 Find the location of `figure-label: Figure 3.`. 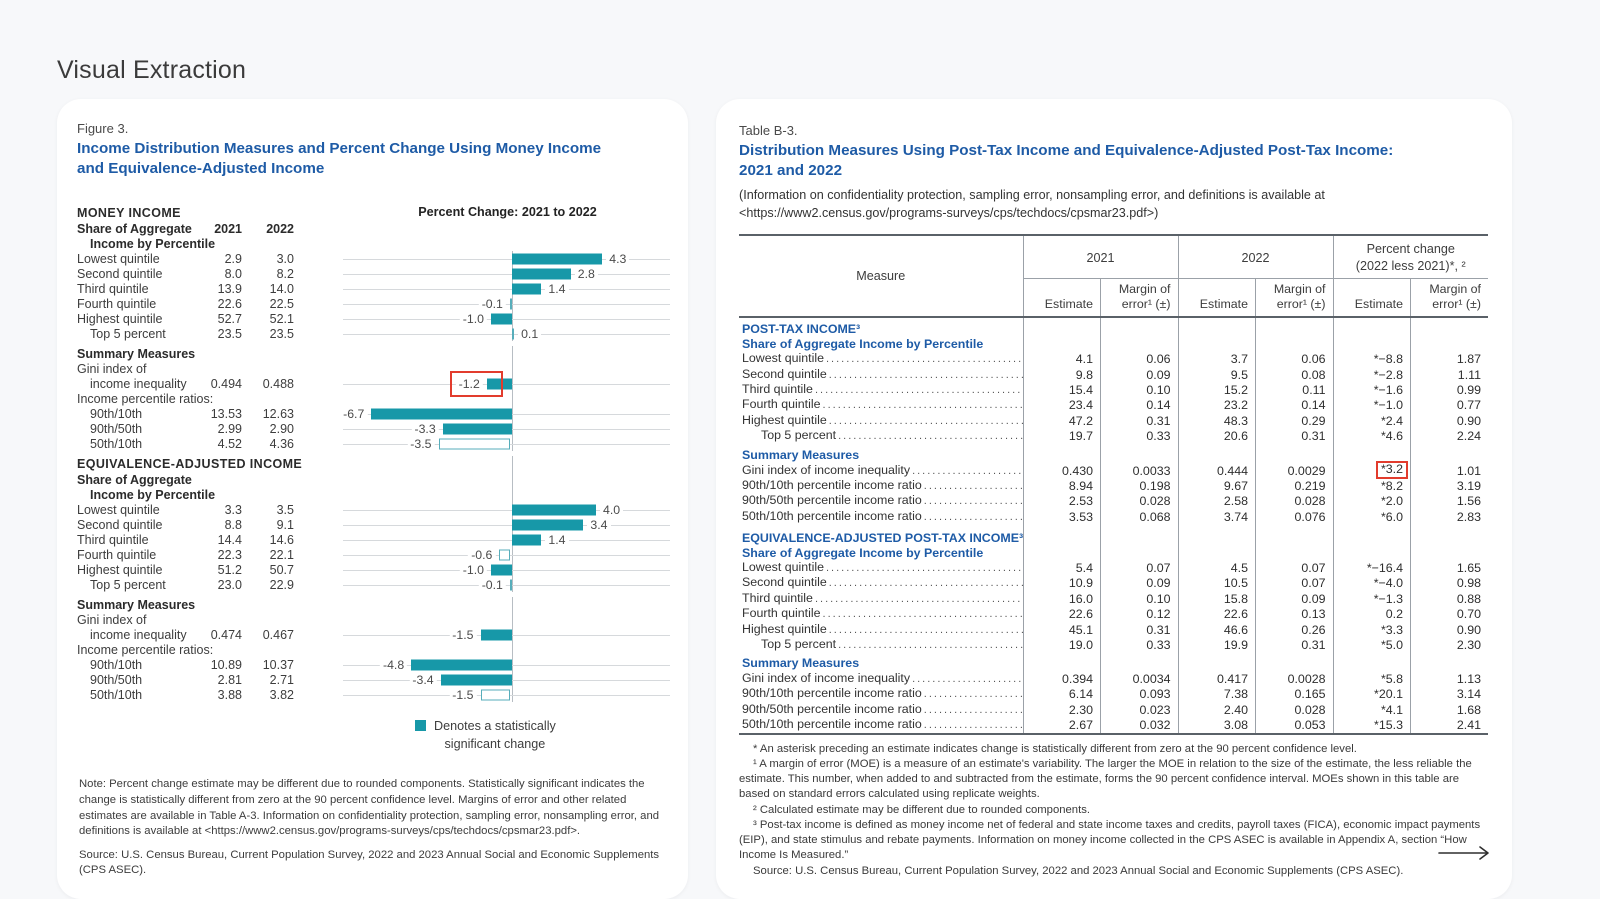

figure-label: Figure 3. is located at coordinates (103, 128).